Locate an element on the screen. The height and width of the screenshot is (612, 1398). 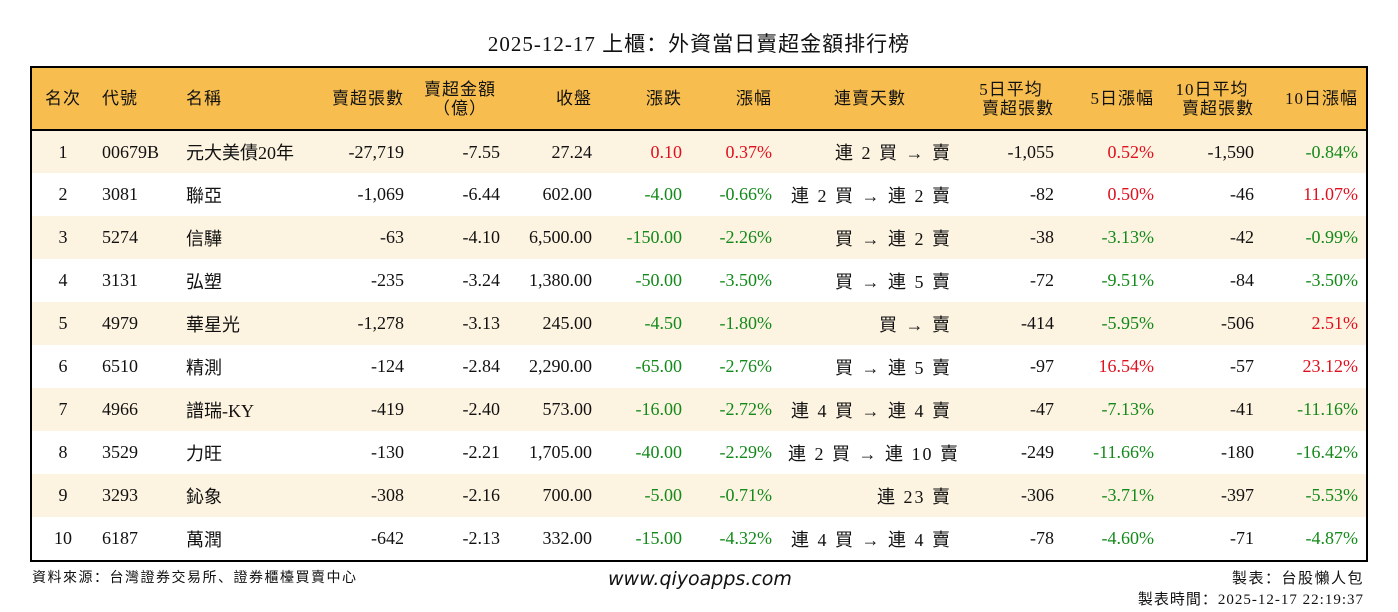
generated-time: 製表時間：2025-12-17 22:19:37 is located at coordinates (1250, 600).